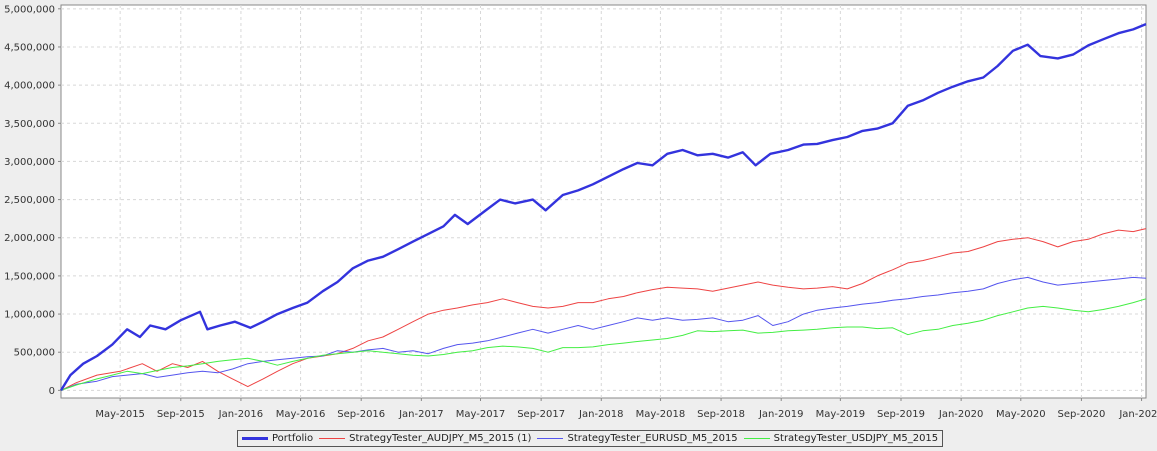 This screenshot has width=1157, height=451. I want to click on x-tick-label: Sep-2017, so click(541, 414).